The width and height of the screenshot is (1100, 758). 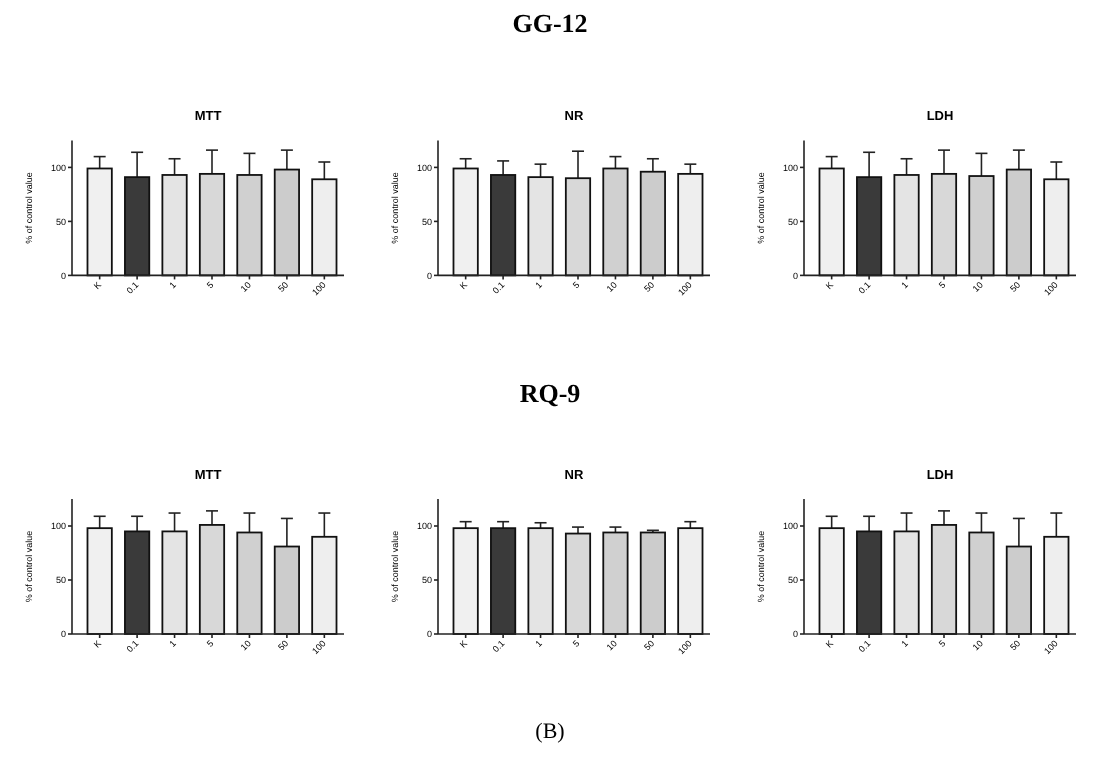 What do you see at coordinates (550, 393) in the screenshot?
I see `text: RQ-9` at bounding box center [550, 393].